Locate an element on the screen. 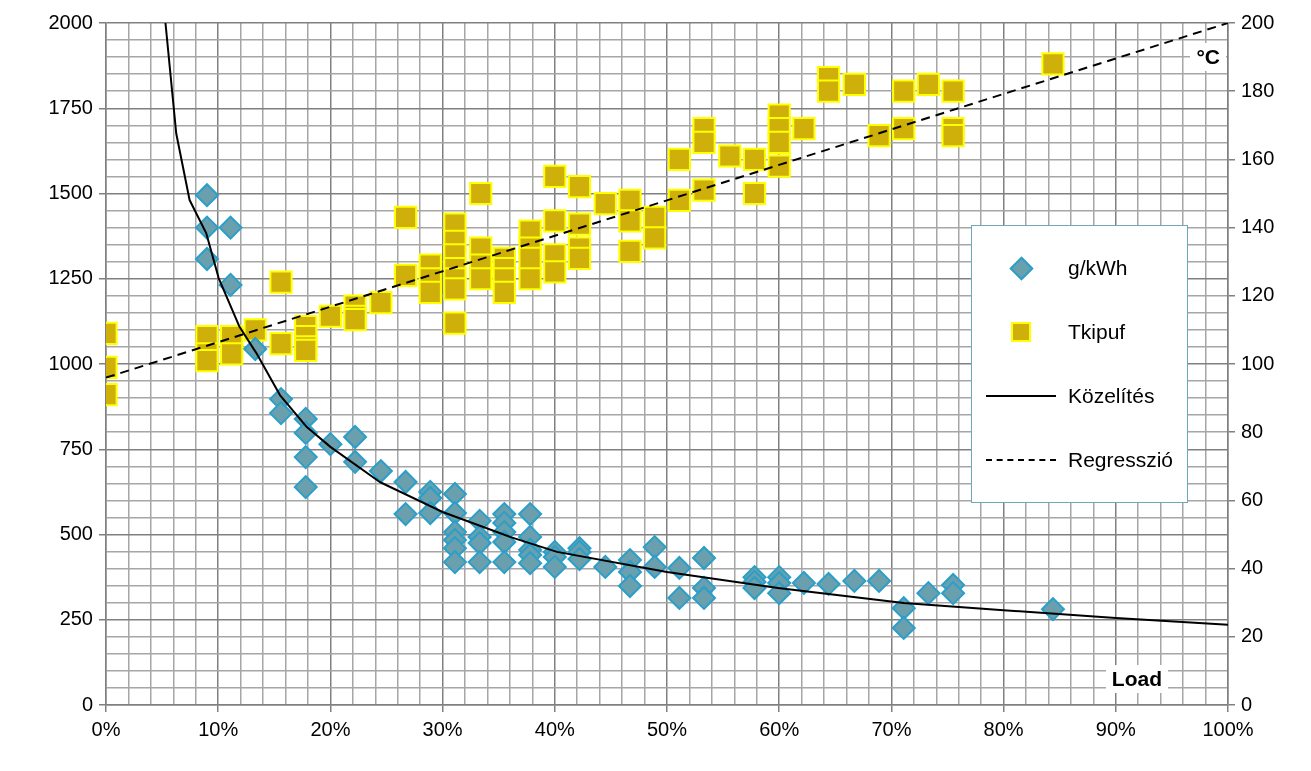 This screenshot has width=1311, height=771. x-tick-label: 0% is located at coordinates (106, 728).